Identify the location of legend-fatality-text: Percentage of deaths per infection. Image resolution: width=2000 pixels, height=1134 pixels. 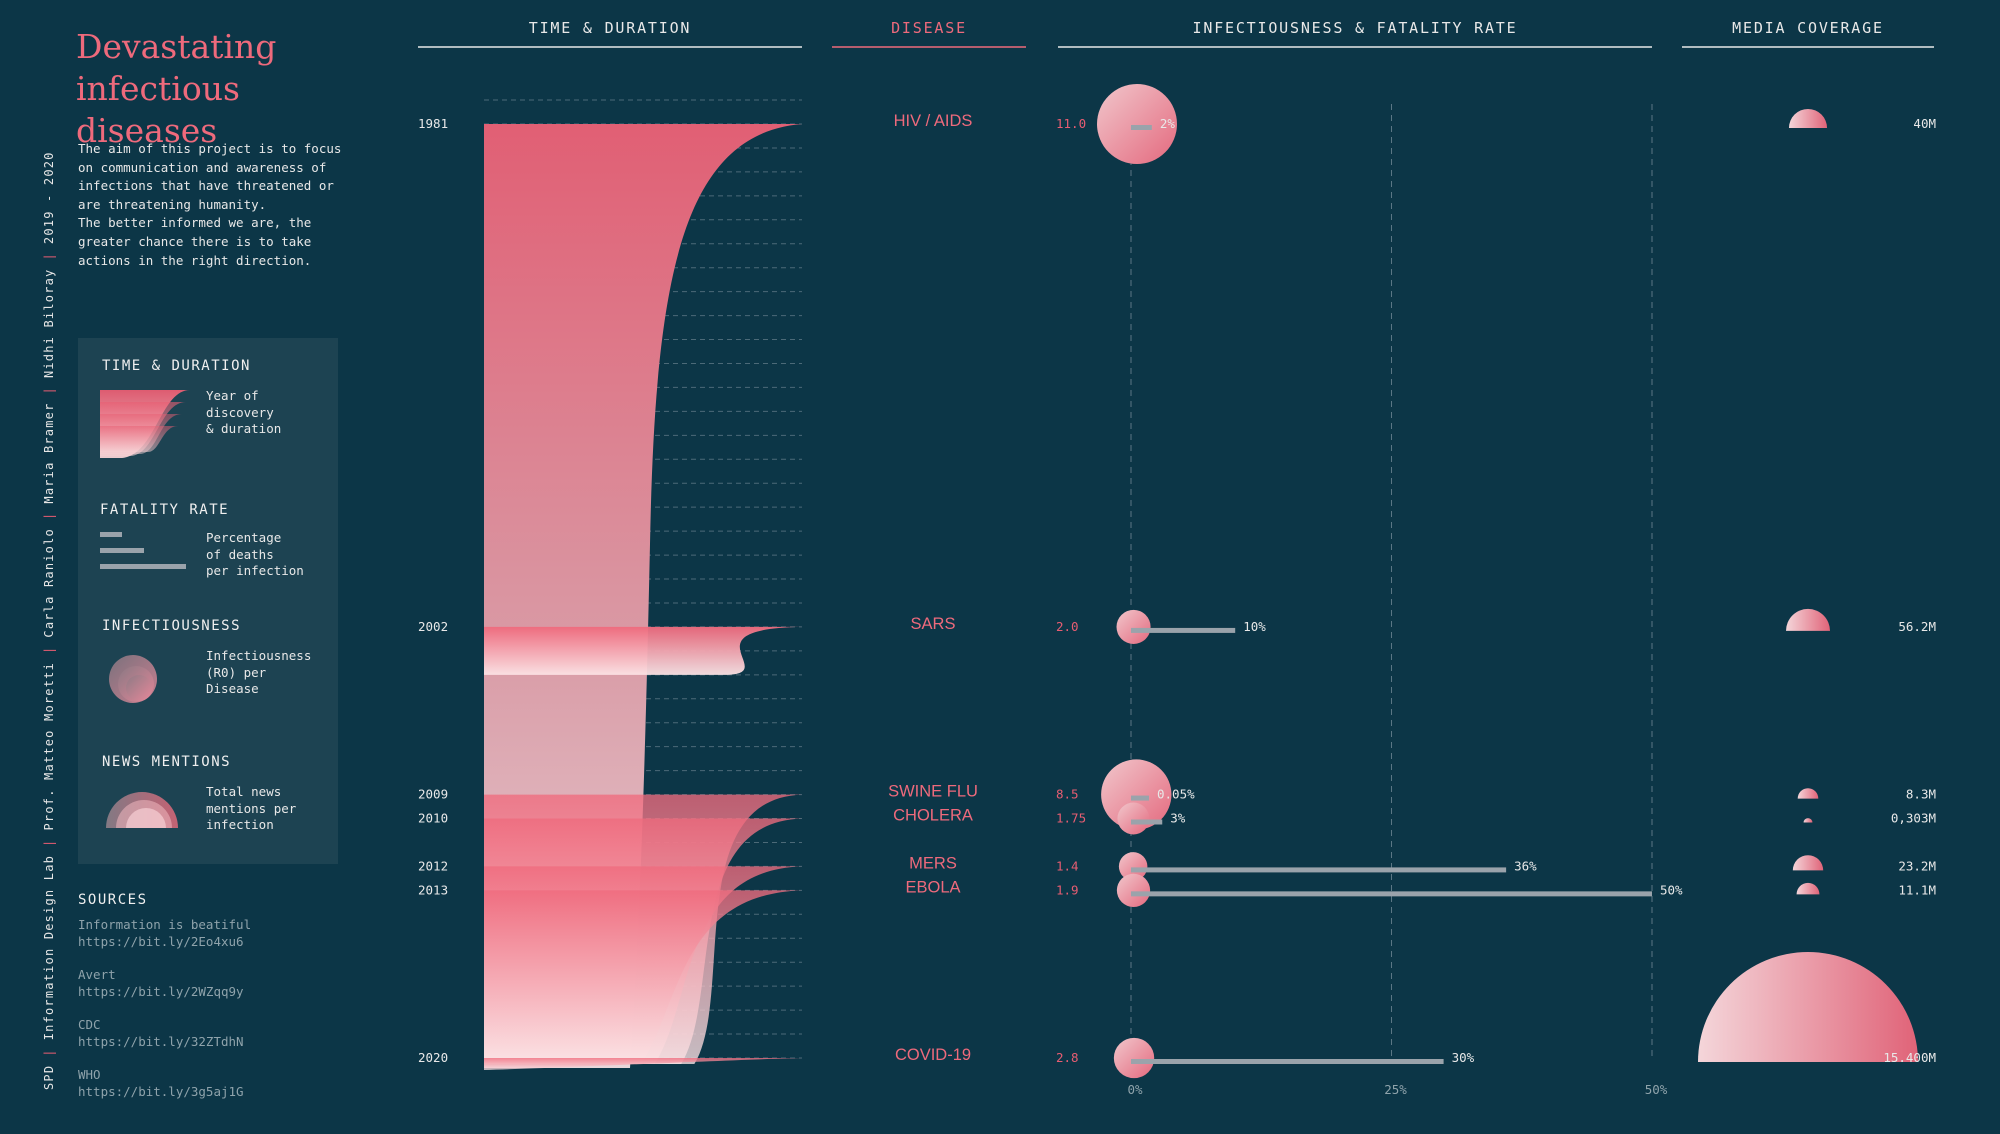
(255, 554).